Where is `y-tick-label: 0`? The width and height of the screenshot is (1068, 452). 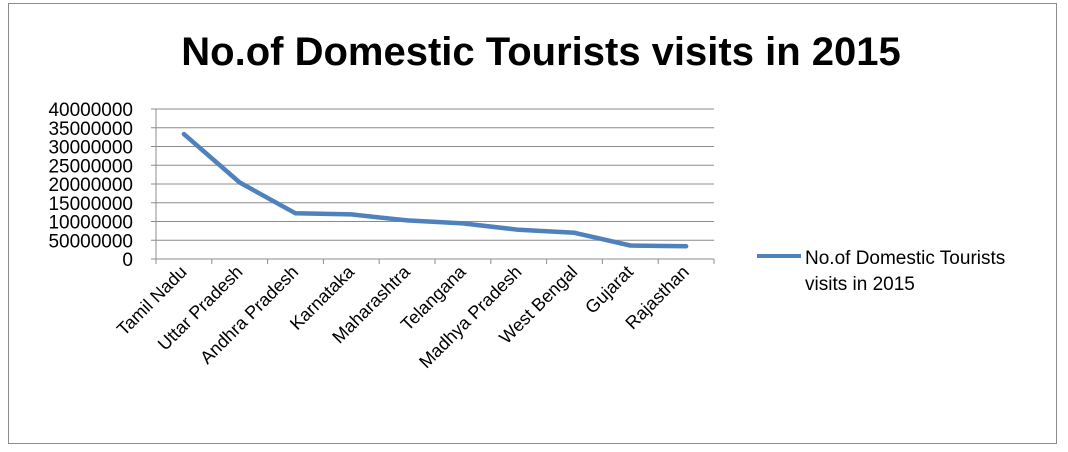 y-tick-label: 0 is located at coordinates (127, 260).